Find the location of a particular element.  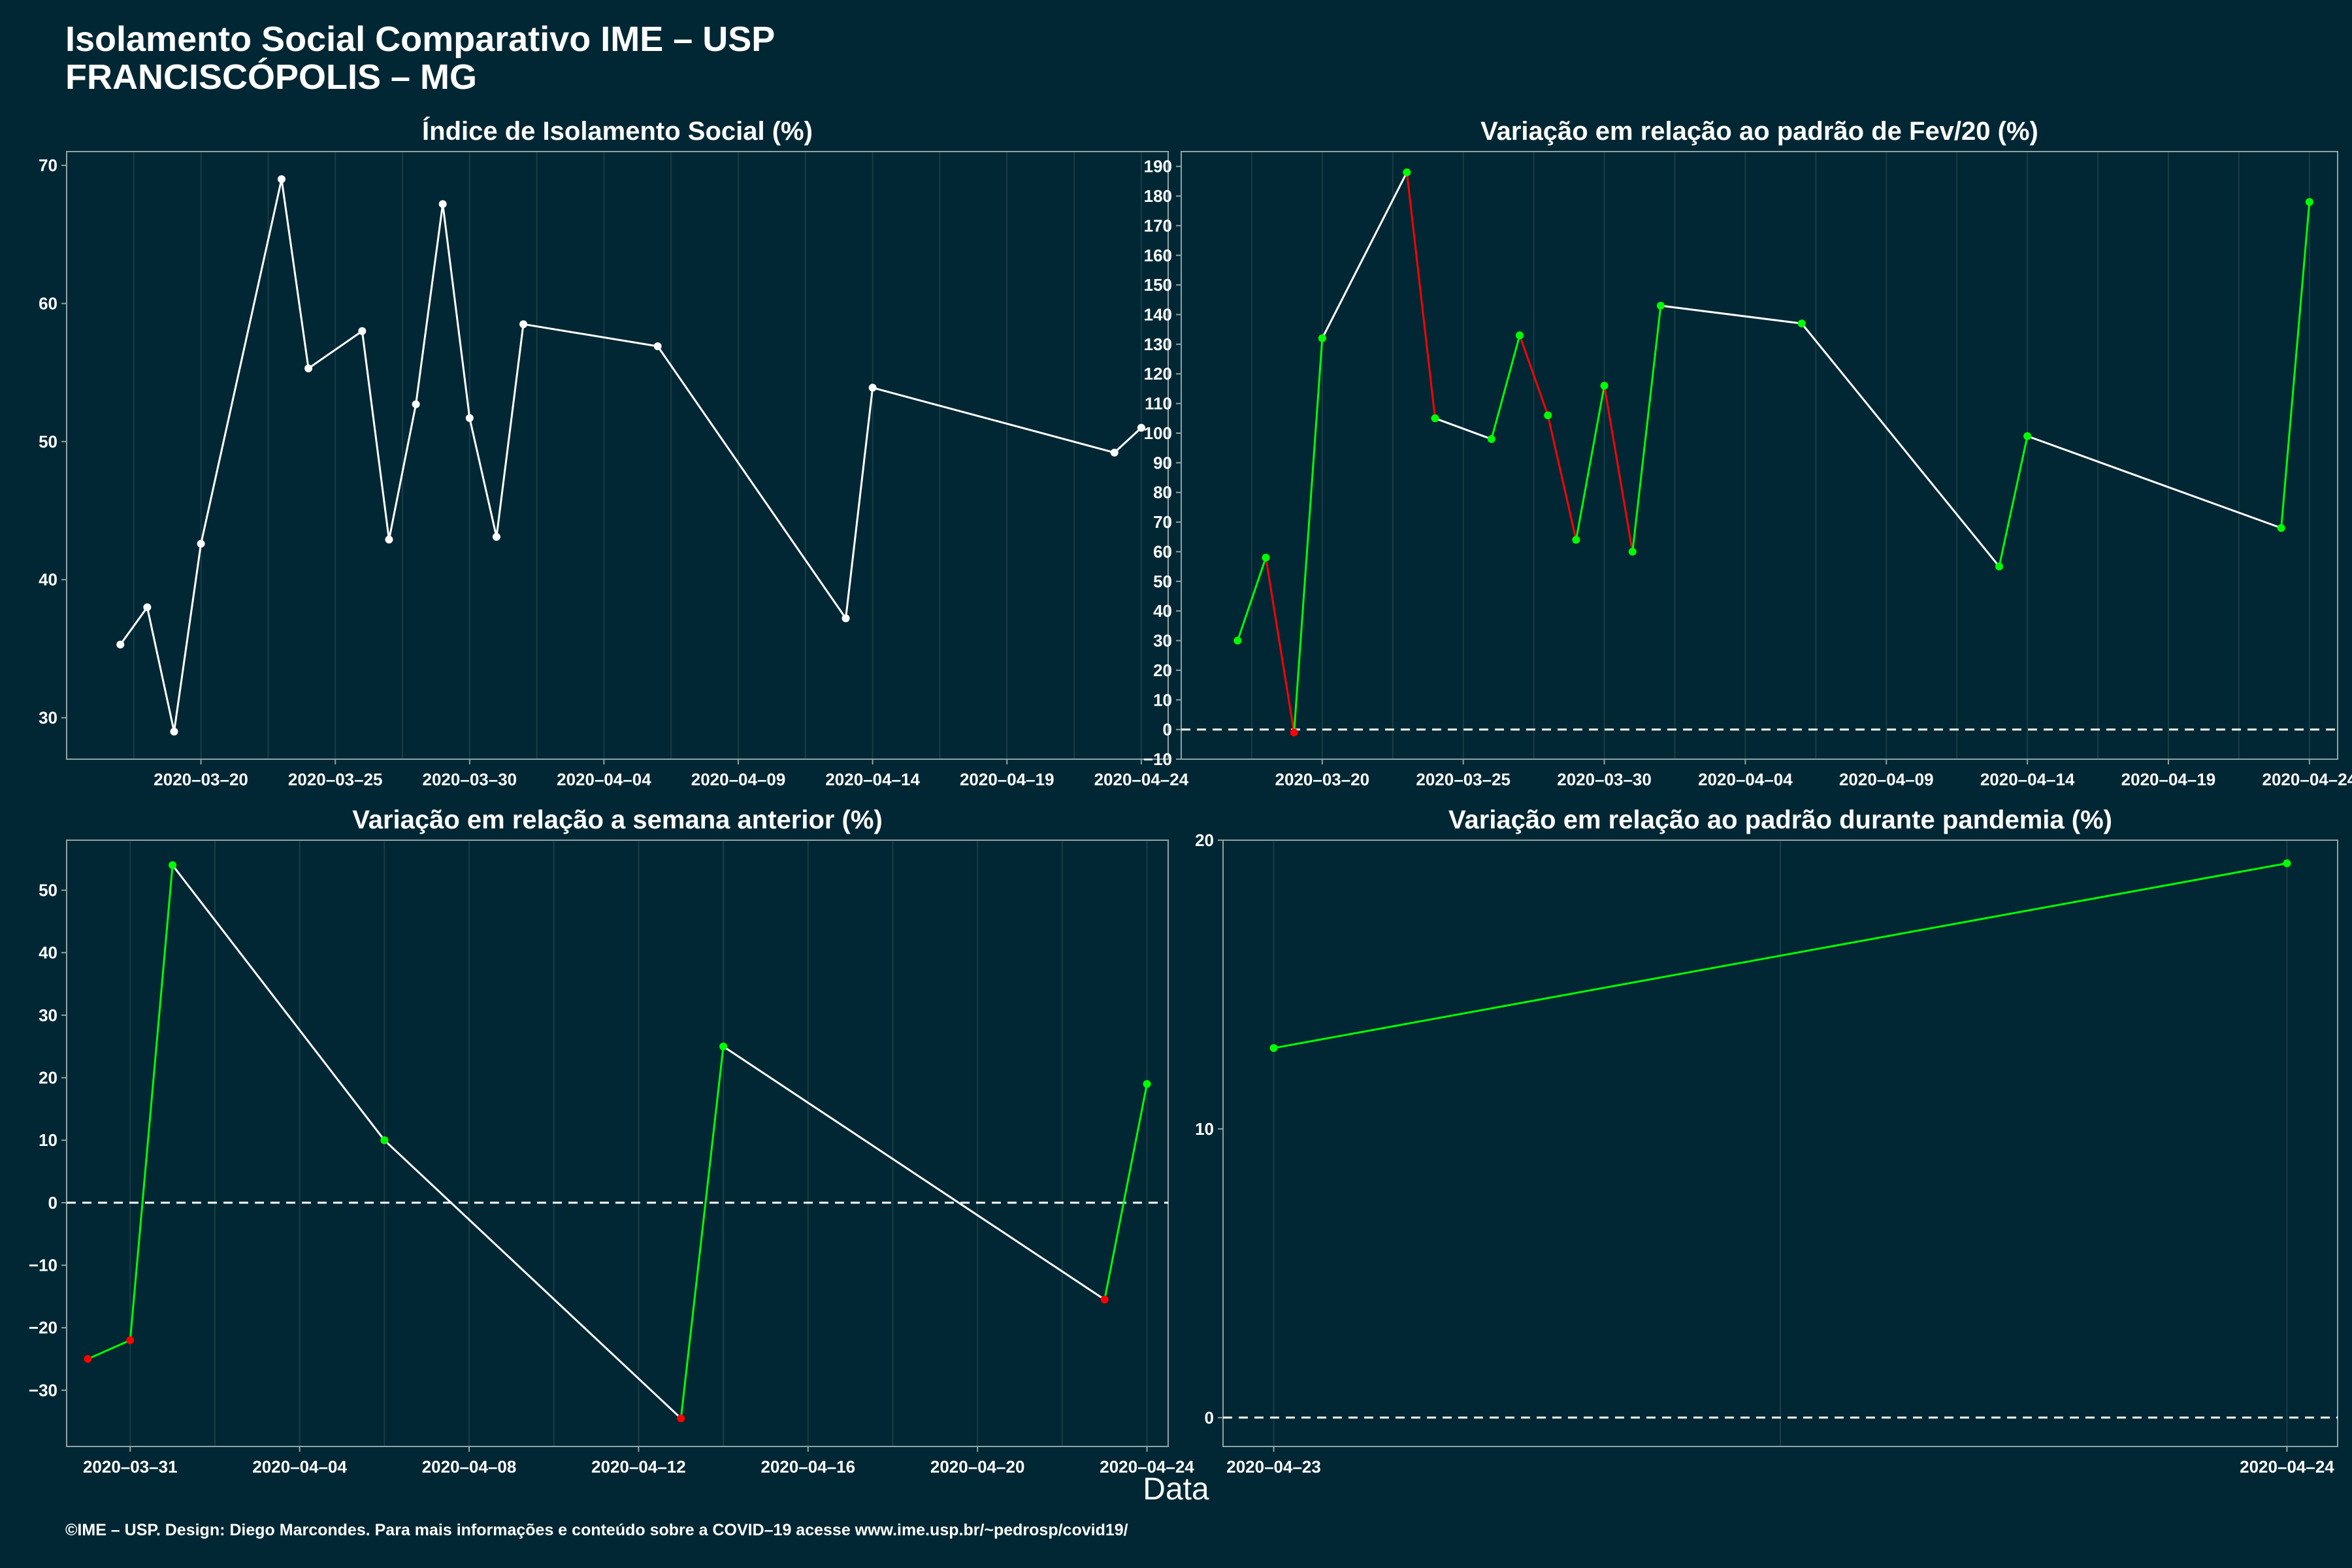

x-tick-label: 2020–03–31 is located at coordinates (130, 1467).